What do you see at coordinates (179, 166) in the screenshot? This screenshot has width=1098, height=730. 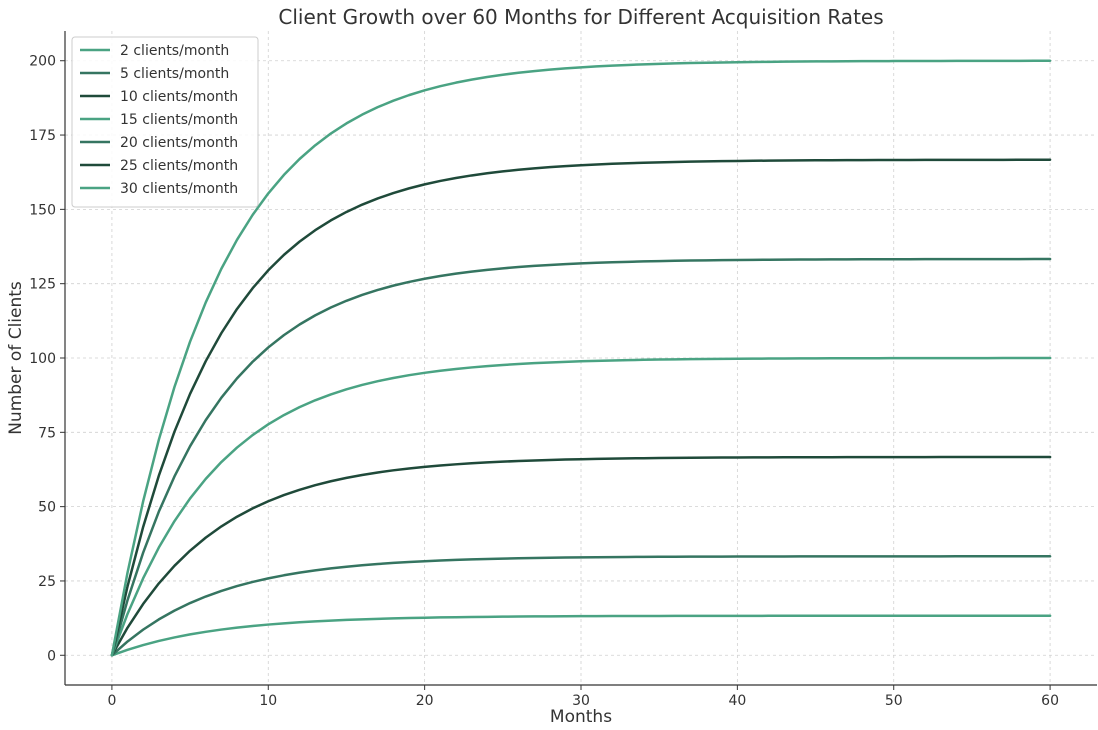 I see `legend-label: 25 clients/month` at bounding box center [179, 166].